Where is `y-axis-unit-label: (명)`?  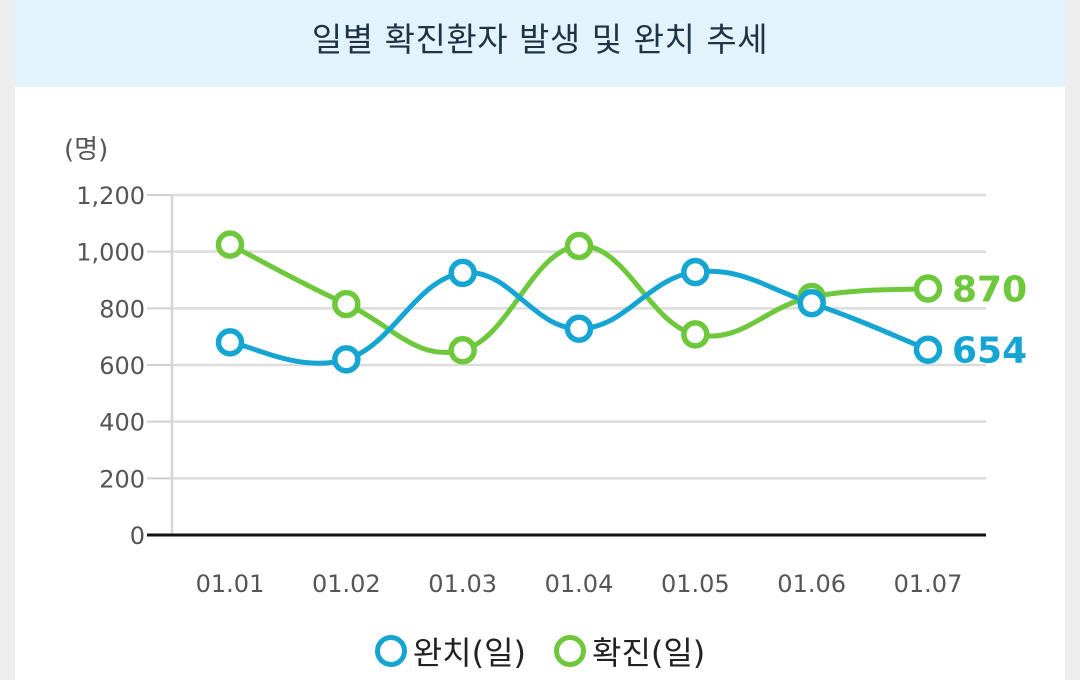 y-axis-unit-label: (명) is located at coordinates (86, 150).